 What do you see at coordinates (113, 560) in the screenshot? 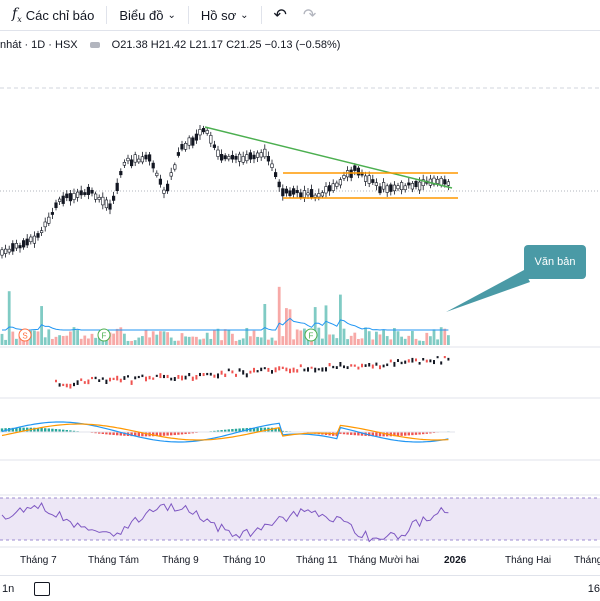
I see `time-label: Tháng Tám` at bounding box center [113, 560].